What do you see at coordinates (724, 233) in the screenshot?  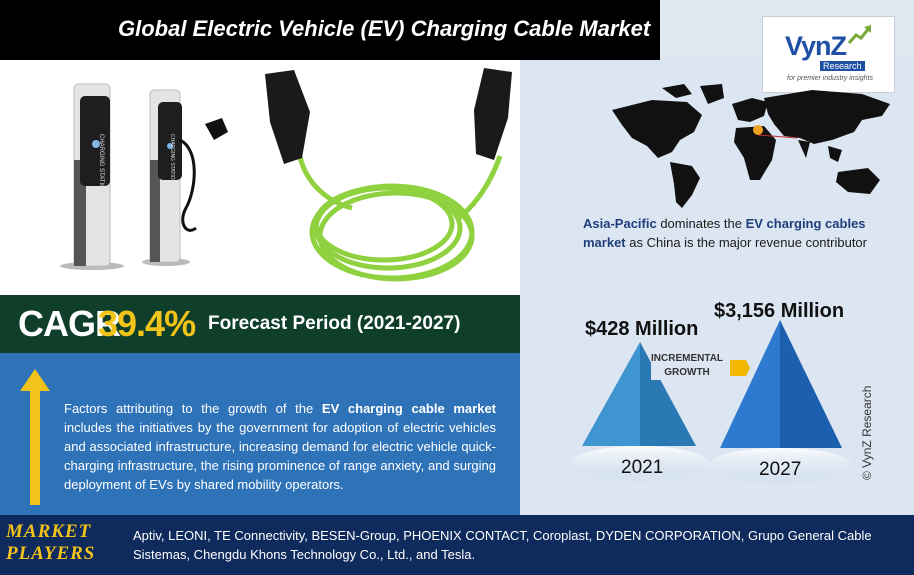 I see `region-highlight: EV charging cables market` at bounding box center [724, 233].